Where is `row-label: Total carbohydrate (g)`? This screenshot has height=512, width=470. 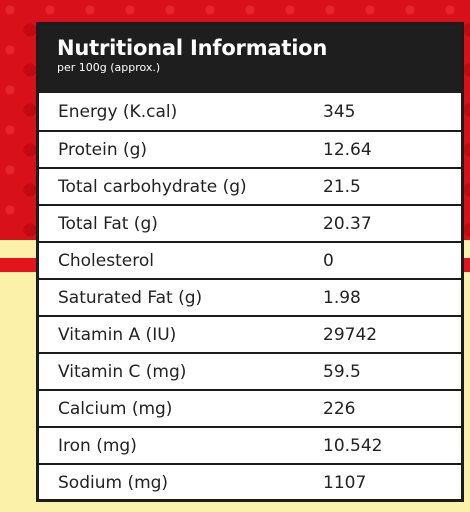
row-label: Total carbohydrate (g) is located at coordinates (152, 186).